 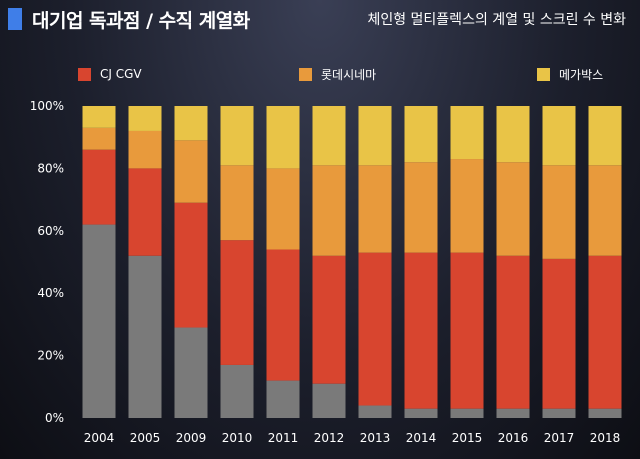 I want to click on bar-segment-megabox-2017, so click(x=559, y=136).